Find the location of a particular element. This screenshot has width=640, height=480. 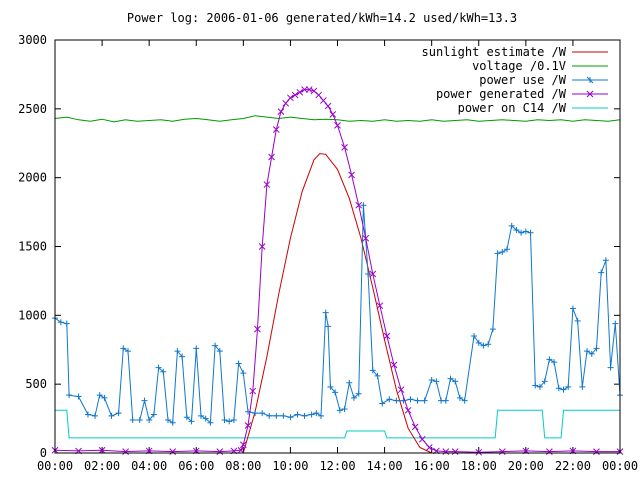

y-tick-label: 1000 is located at coordinates (32, 315).